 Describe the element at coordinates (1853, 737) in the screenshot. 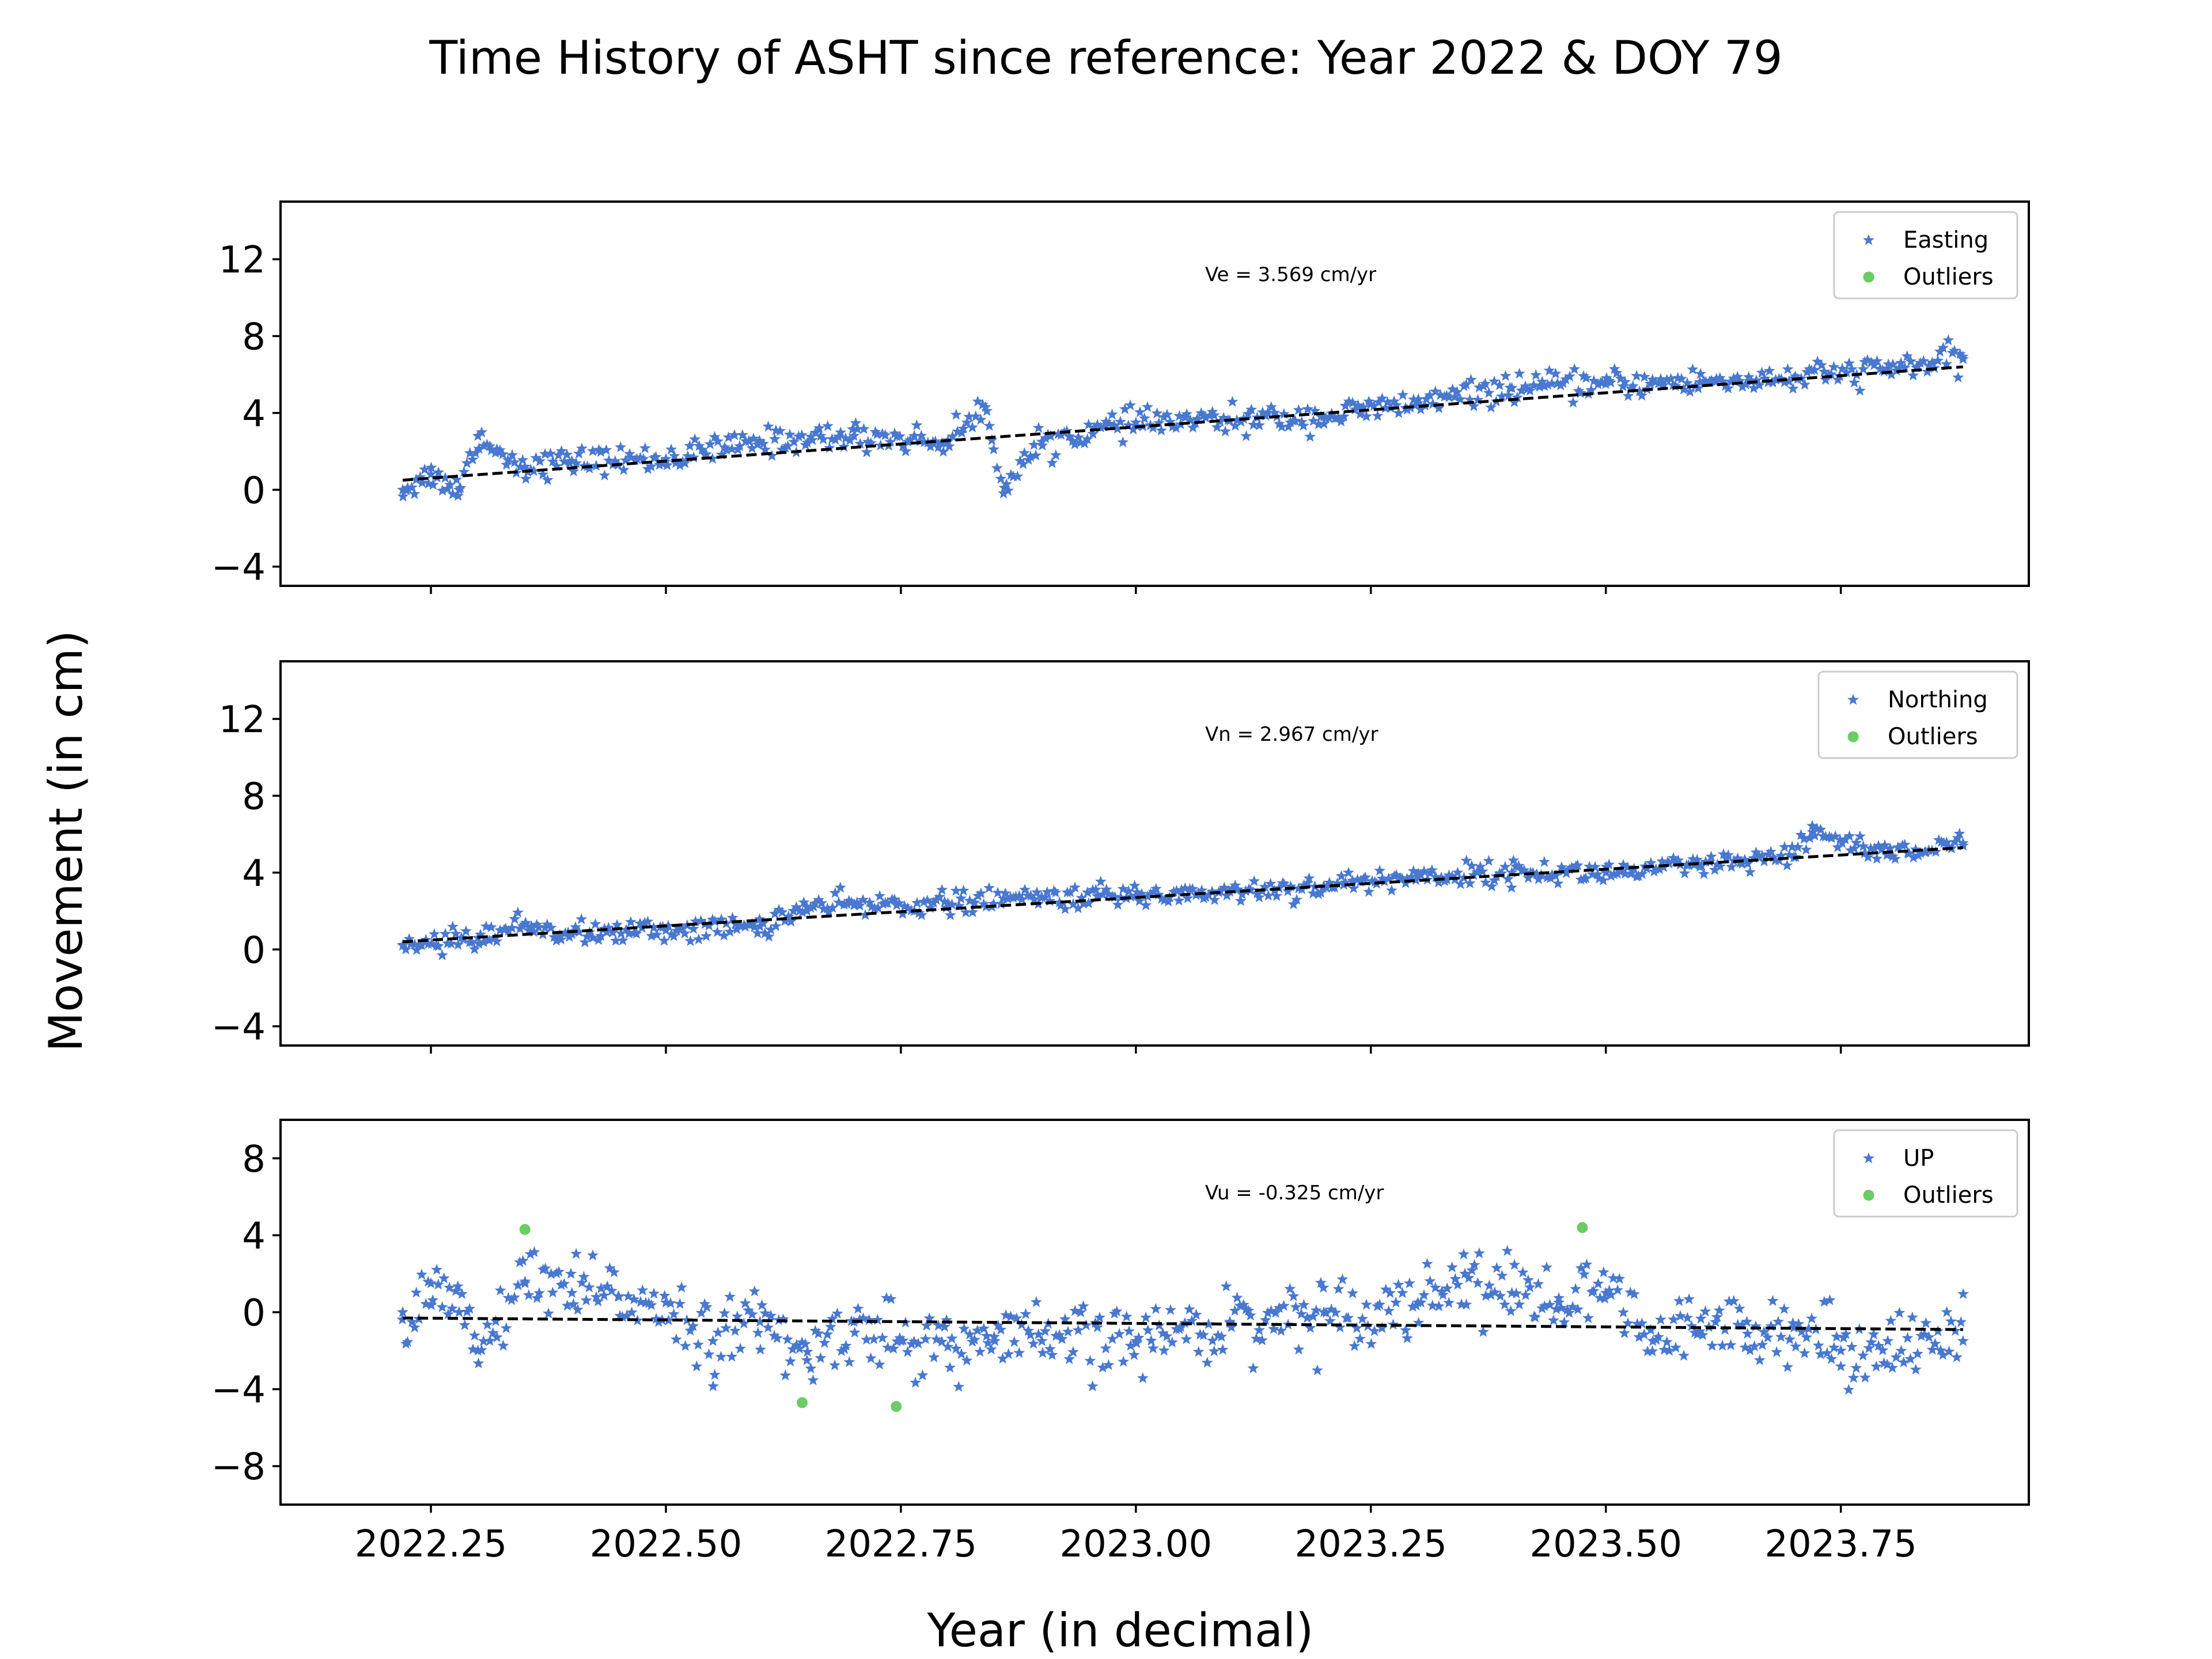

I see `legend-marker-circle` at that location.